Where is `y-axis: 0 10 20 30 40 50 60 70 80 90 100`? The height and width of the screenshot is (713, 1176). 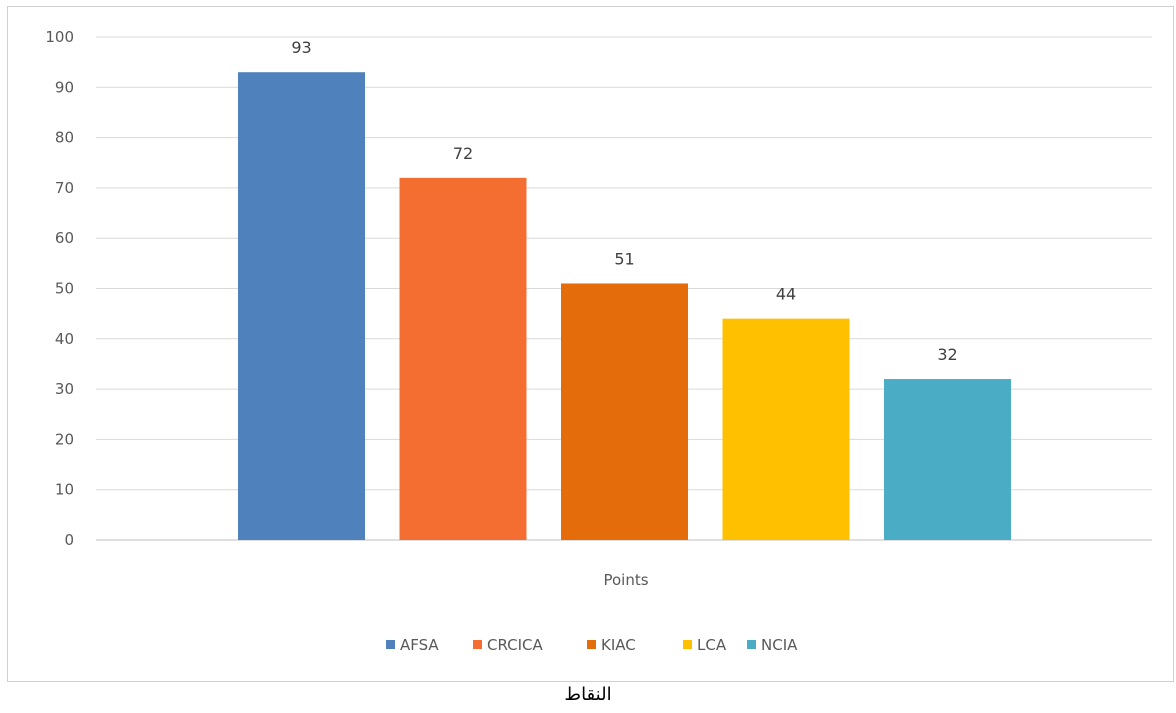 y-axis: 0 10 20 30 40 50 60 70 80 90 100 is located at coordinates (59, 288).